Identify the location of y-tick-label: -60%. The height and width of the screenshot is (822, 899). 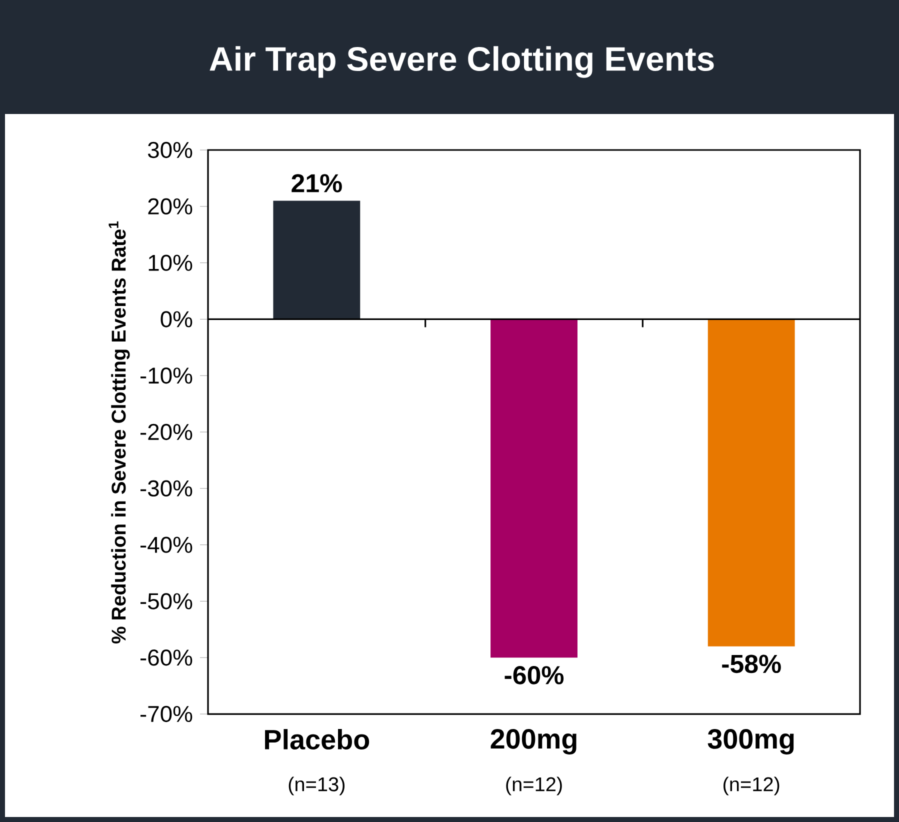
(166, 658).